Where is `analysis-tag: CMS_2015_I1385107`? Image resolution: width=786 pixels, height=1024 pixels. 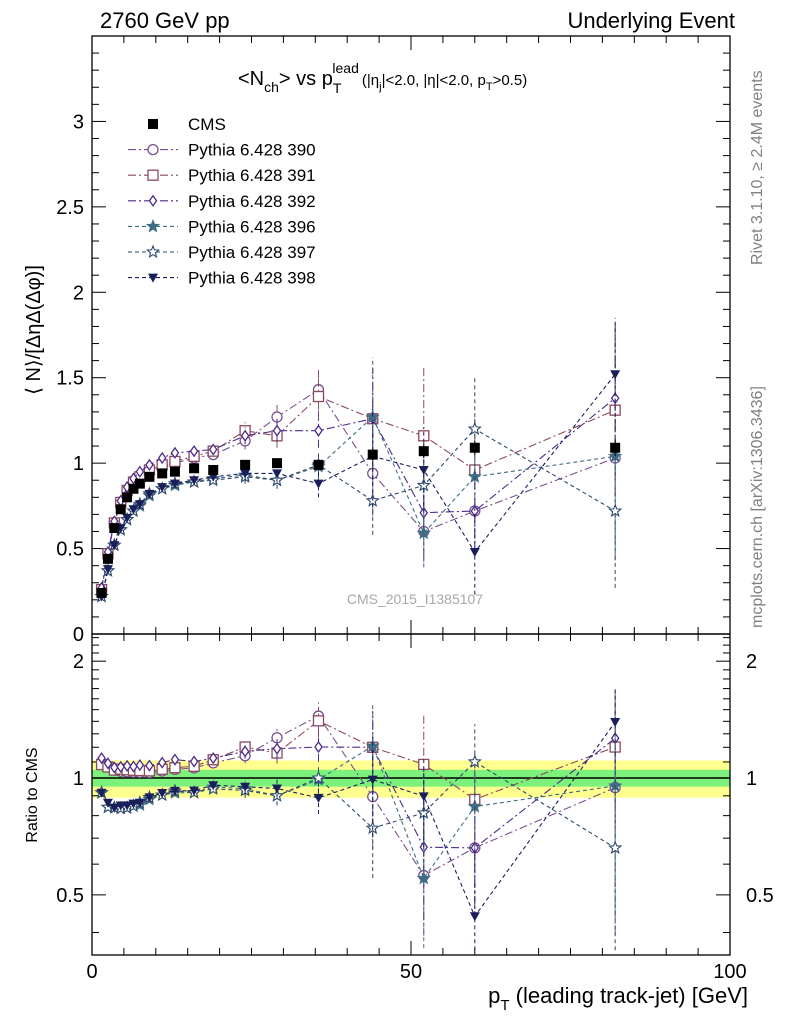 analysis-tag: CMS_2015_I1385107 is located at coordinates (415, 599).